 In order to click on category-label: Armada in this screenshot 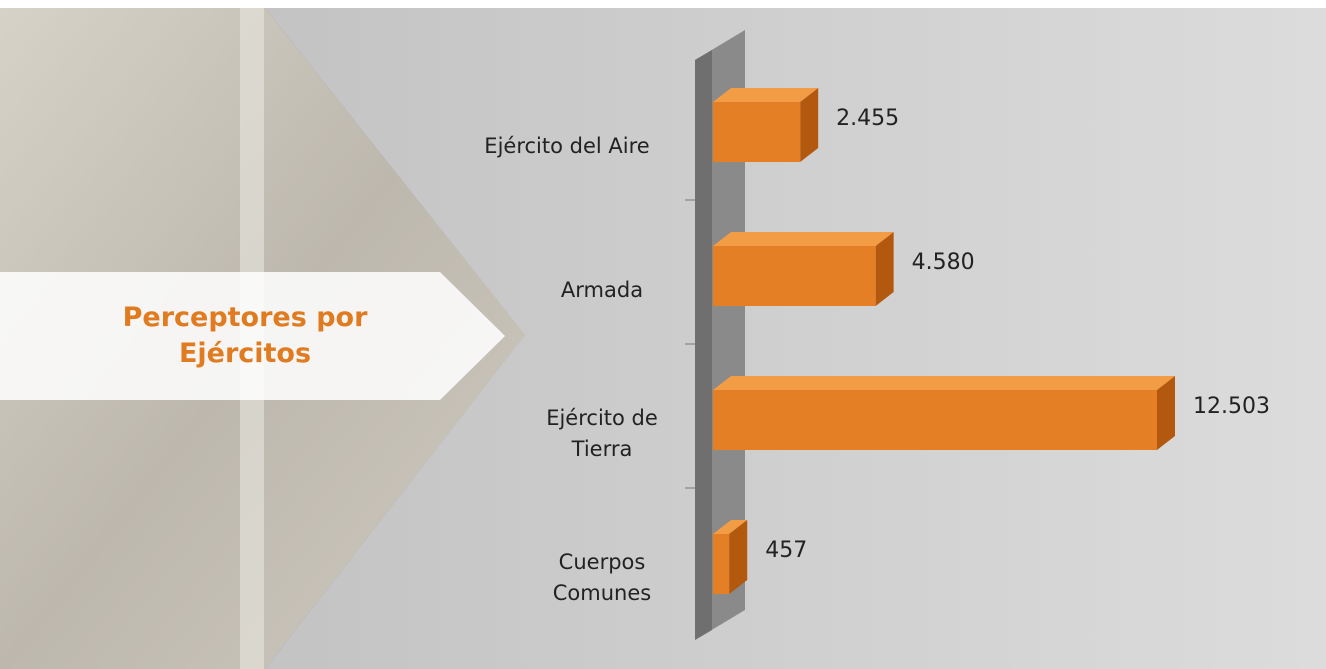, I will do `click(602, 289)`.